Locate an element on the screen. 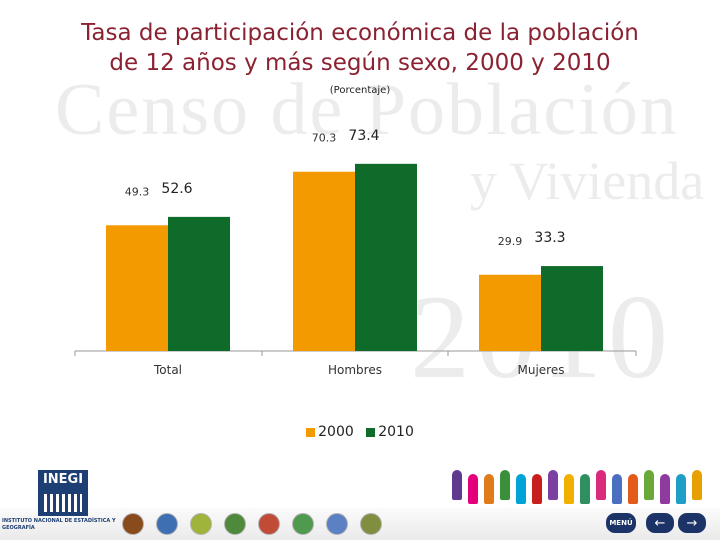  inegi-logo-text: INEGI is located at coordinates (63, 479).